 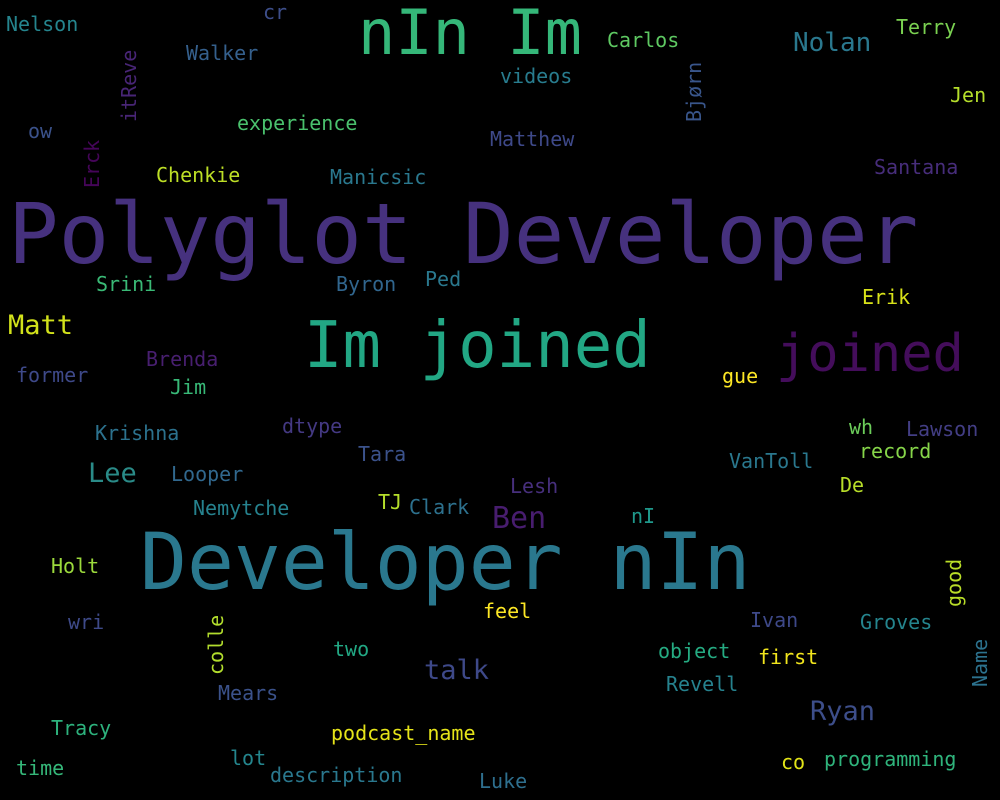 I want to click on word-tj: TJ, so click(x=390, y=502).